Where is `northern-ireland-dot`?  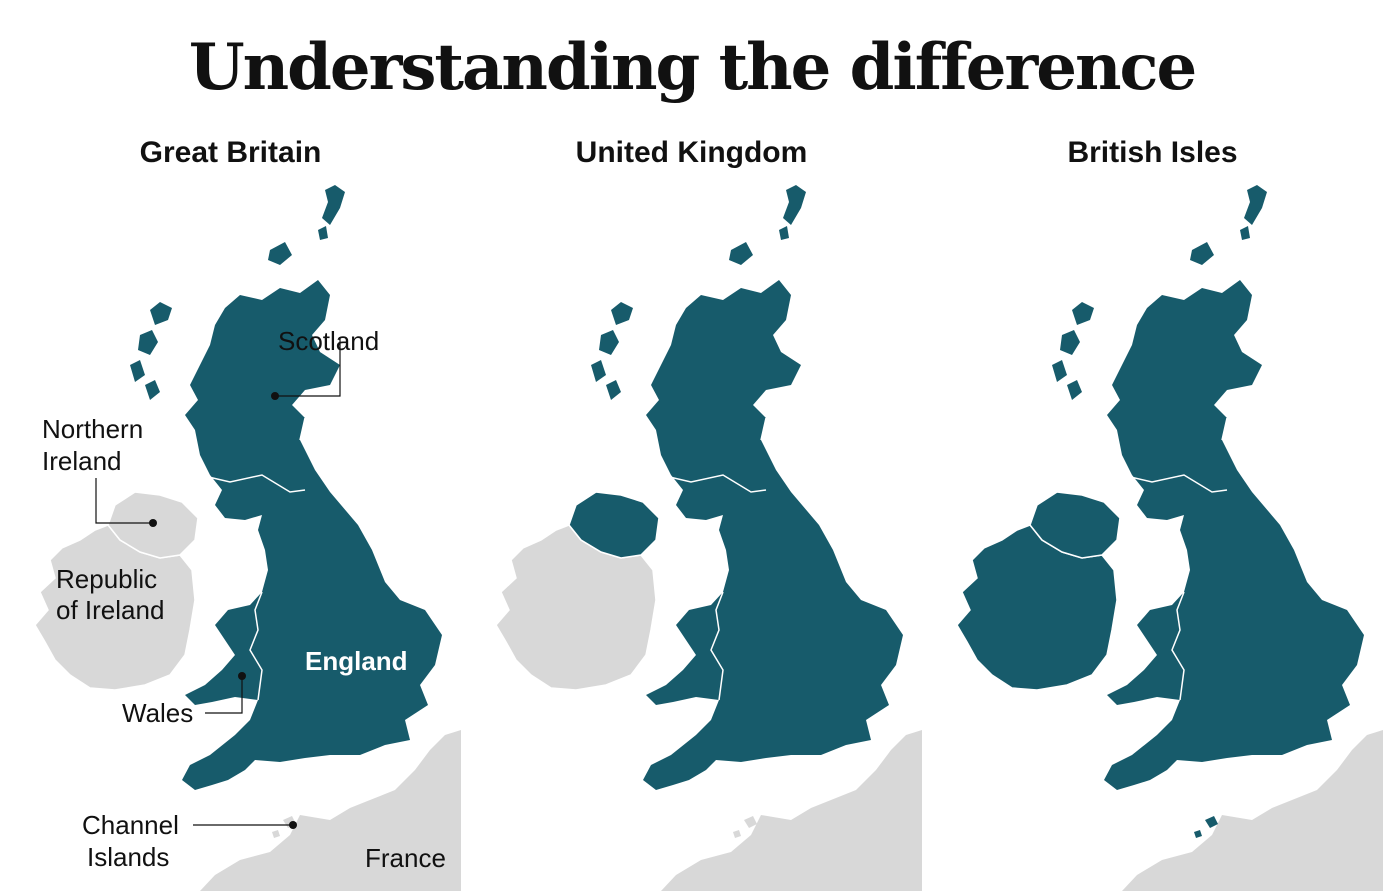 northern-ireland-dot is located at coordinates (153, 523).